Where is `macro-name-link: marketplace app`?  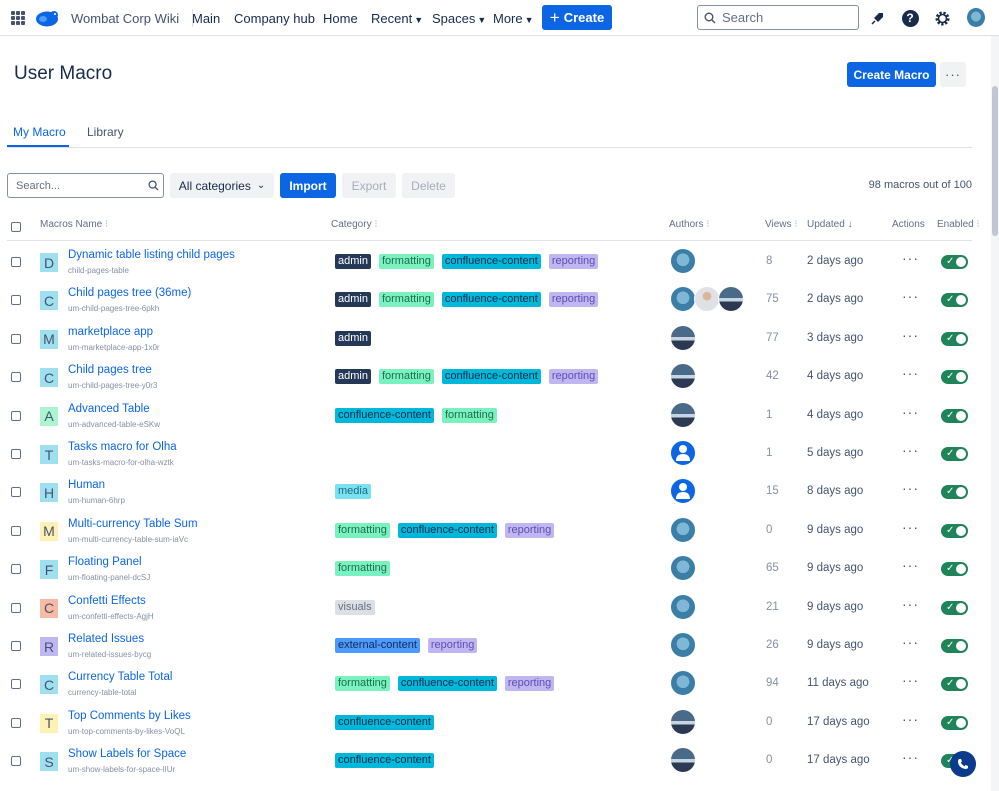
macro-name-link: marketplace app is located at coordinates (111, 331).